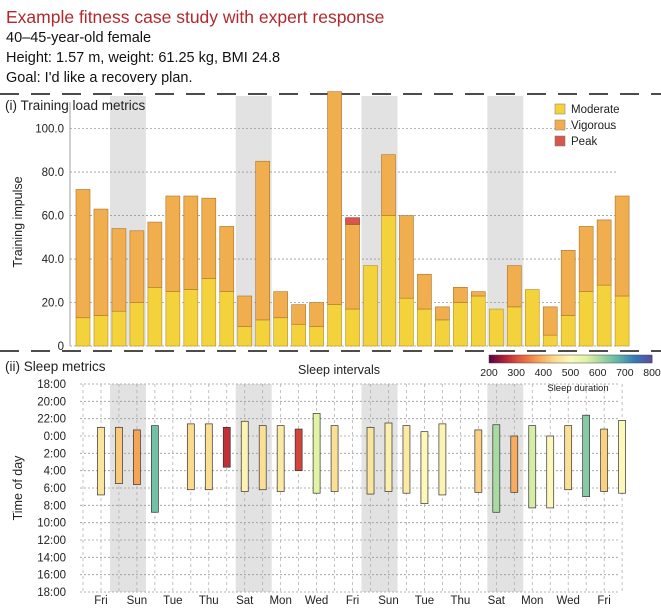 The height and width of the screenshot is (614, 661). What do you see at coordinates (577, 388) in the screenshot?
I see `colorbar-label: Sleep duration` at bounding box center [577, 388].